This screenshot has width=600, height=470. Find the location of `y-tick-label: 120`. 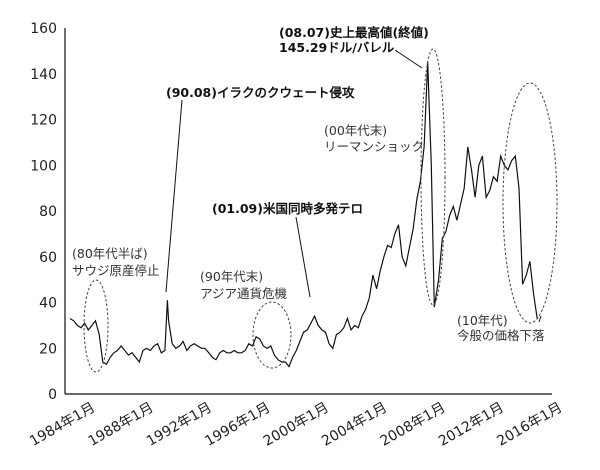

y-tick-label: 120 is located at coordinates (43, 121).